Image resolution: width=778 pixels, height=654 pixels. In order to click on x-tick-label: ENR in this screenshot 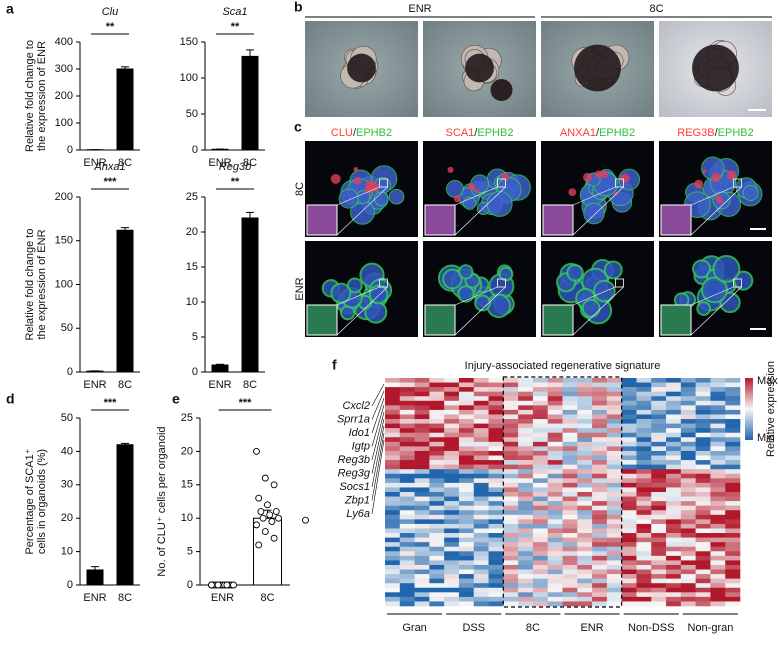, I will do `click(219, 385)`.